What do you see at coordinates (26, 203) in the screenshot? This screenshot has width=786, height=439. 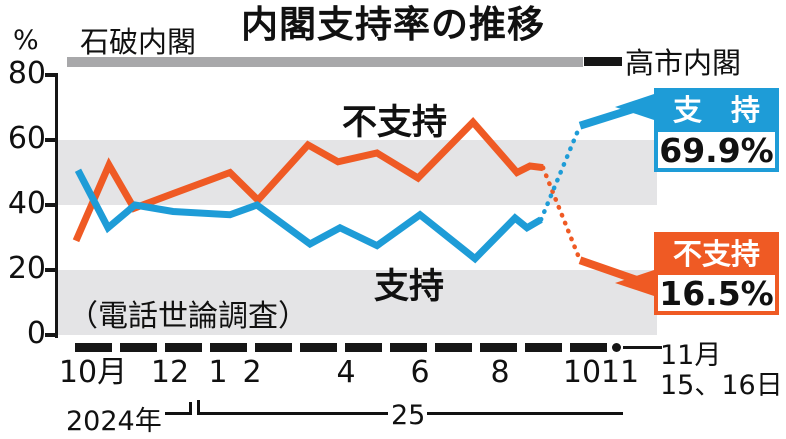 I see `y-tick-label: 40` at bounding box center [26, 203].